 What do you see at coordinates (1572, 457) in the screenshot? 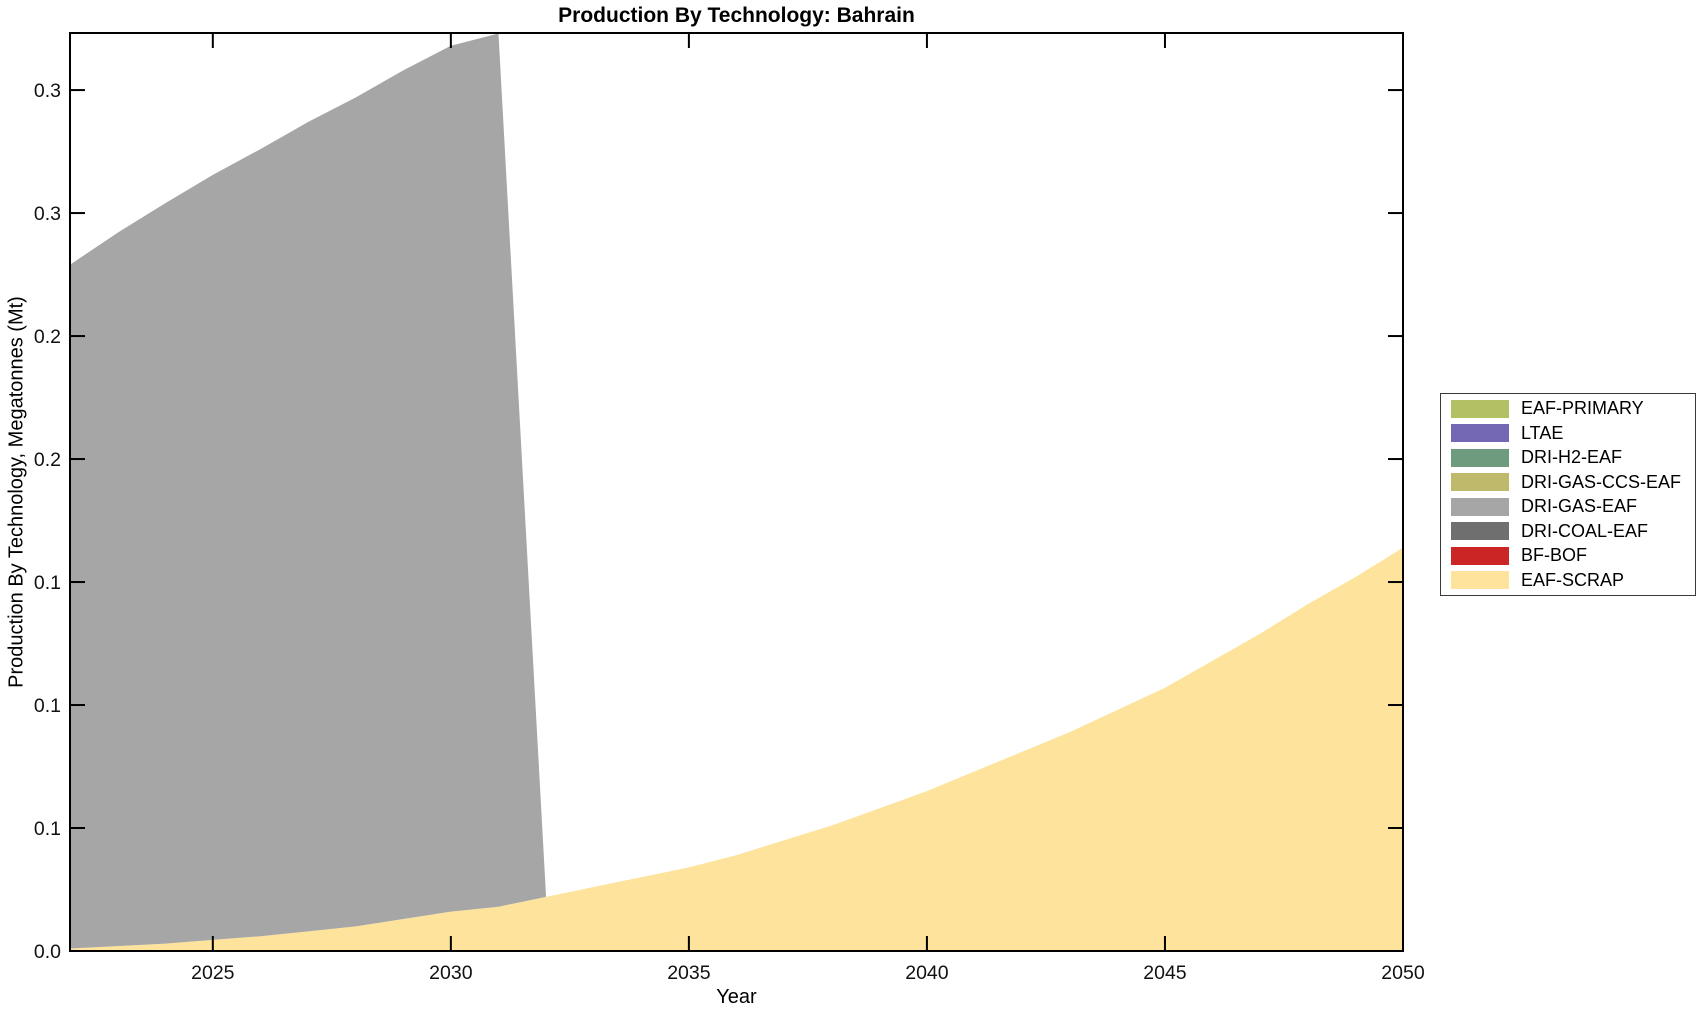
I see `legend-label: DRI-H2-EAF` at bounding box center [1572, 457].